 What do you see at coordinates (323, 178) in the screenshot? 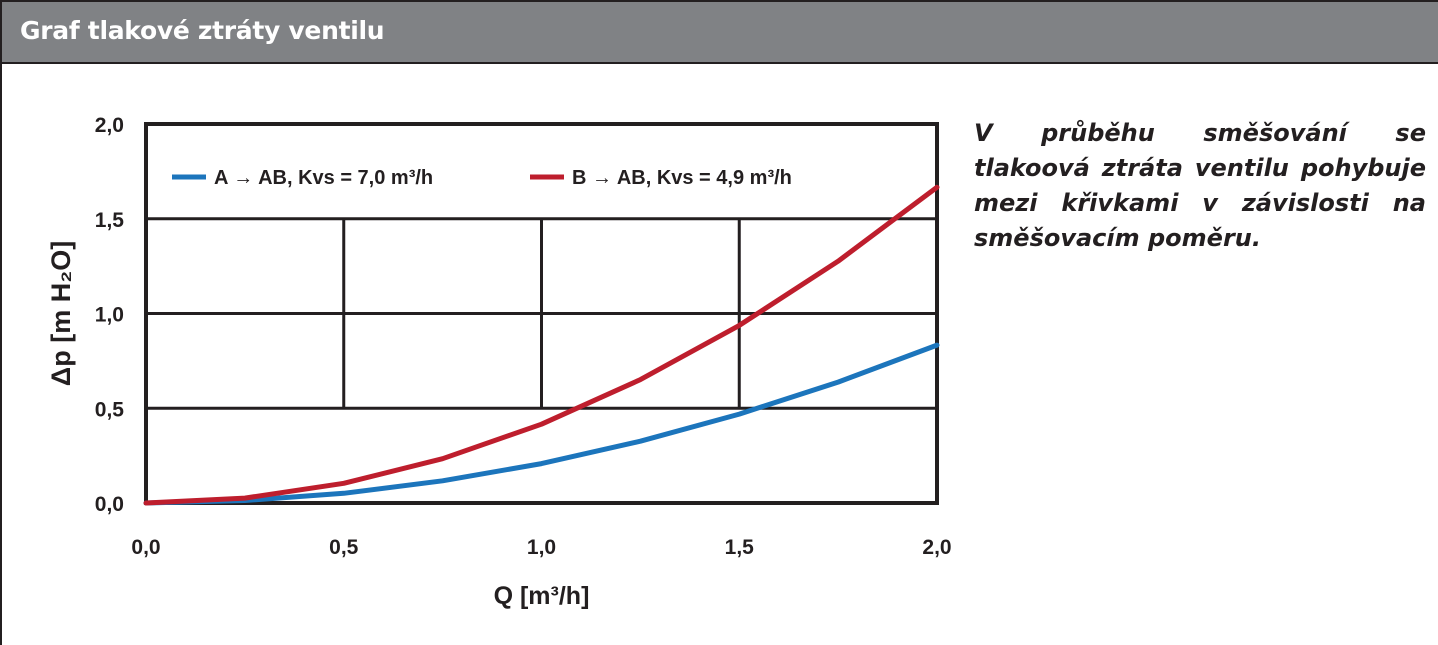
I see `legend-label-1: A → AB, Kvs = 7,0 m³/h` at bounding box center [323, 178].